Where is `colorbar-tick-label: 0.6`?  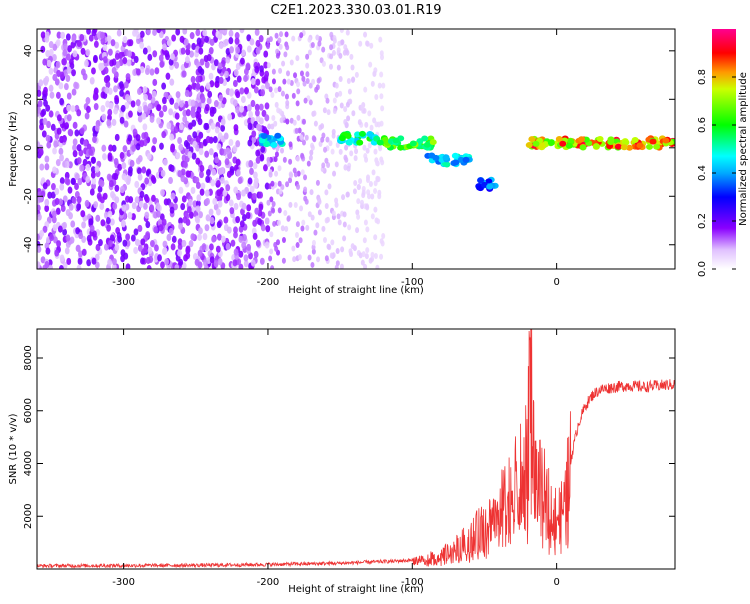
colorbar-tick-label: 0.6 is located at coordinates (702, 125).